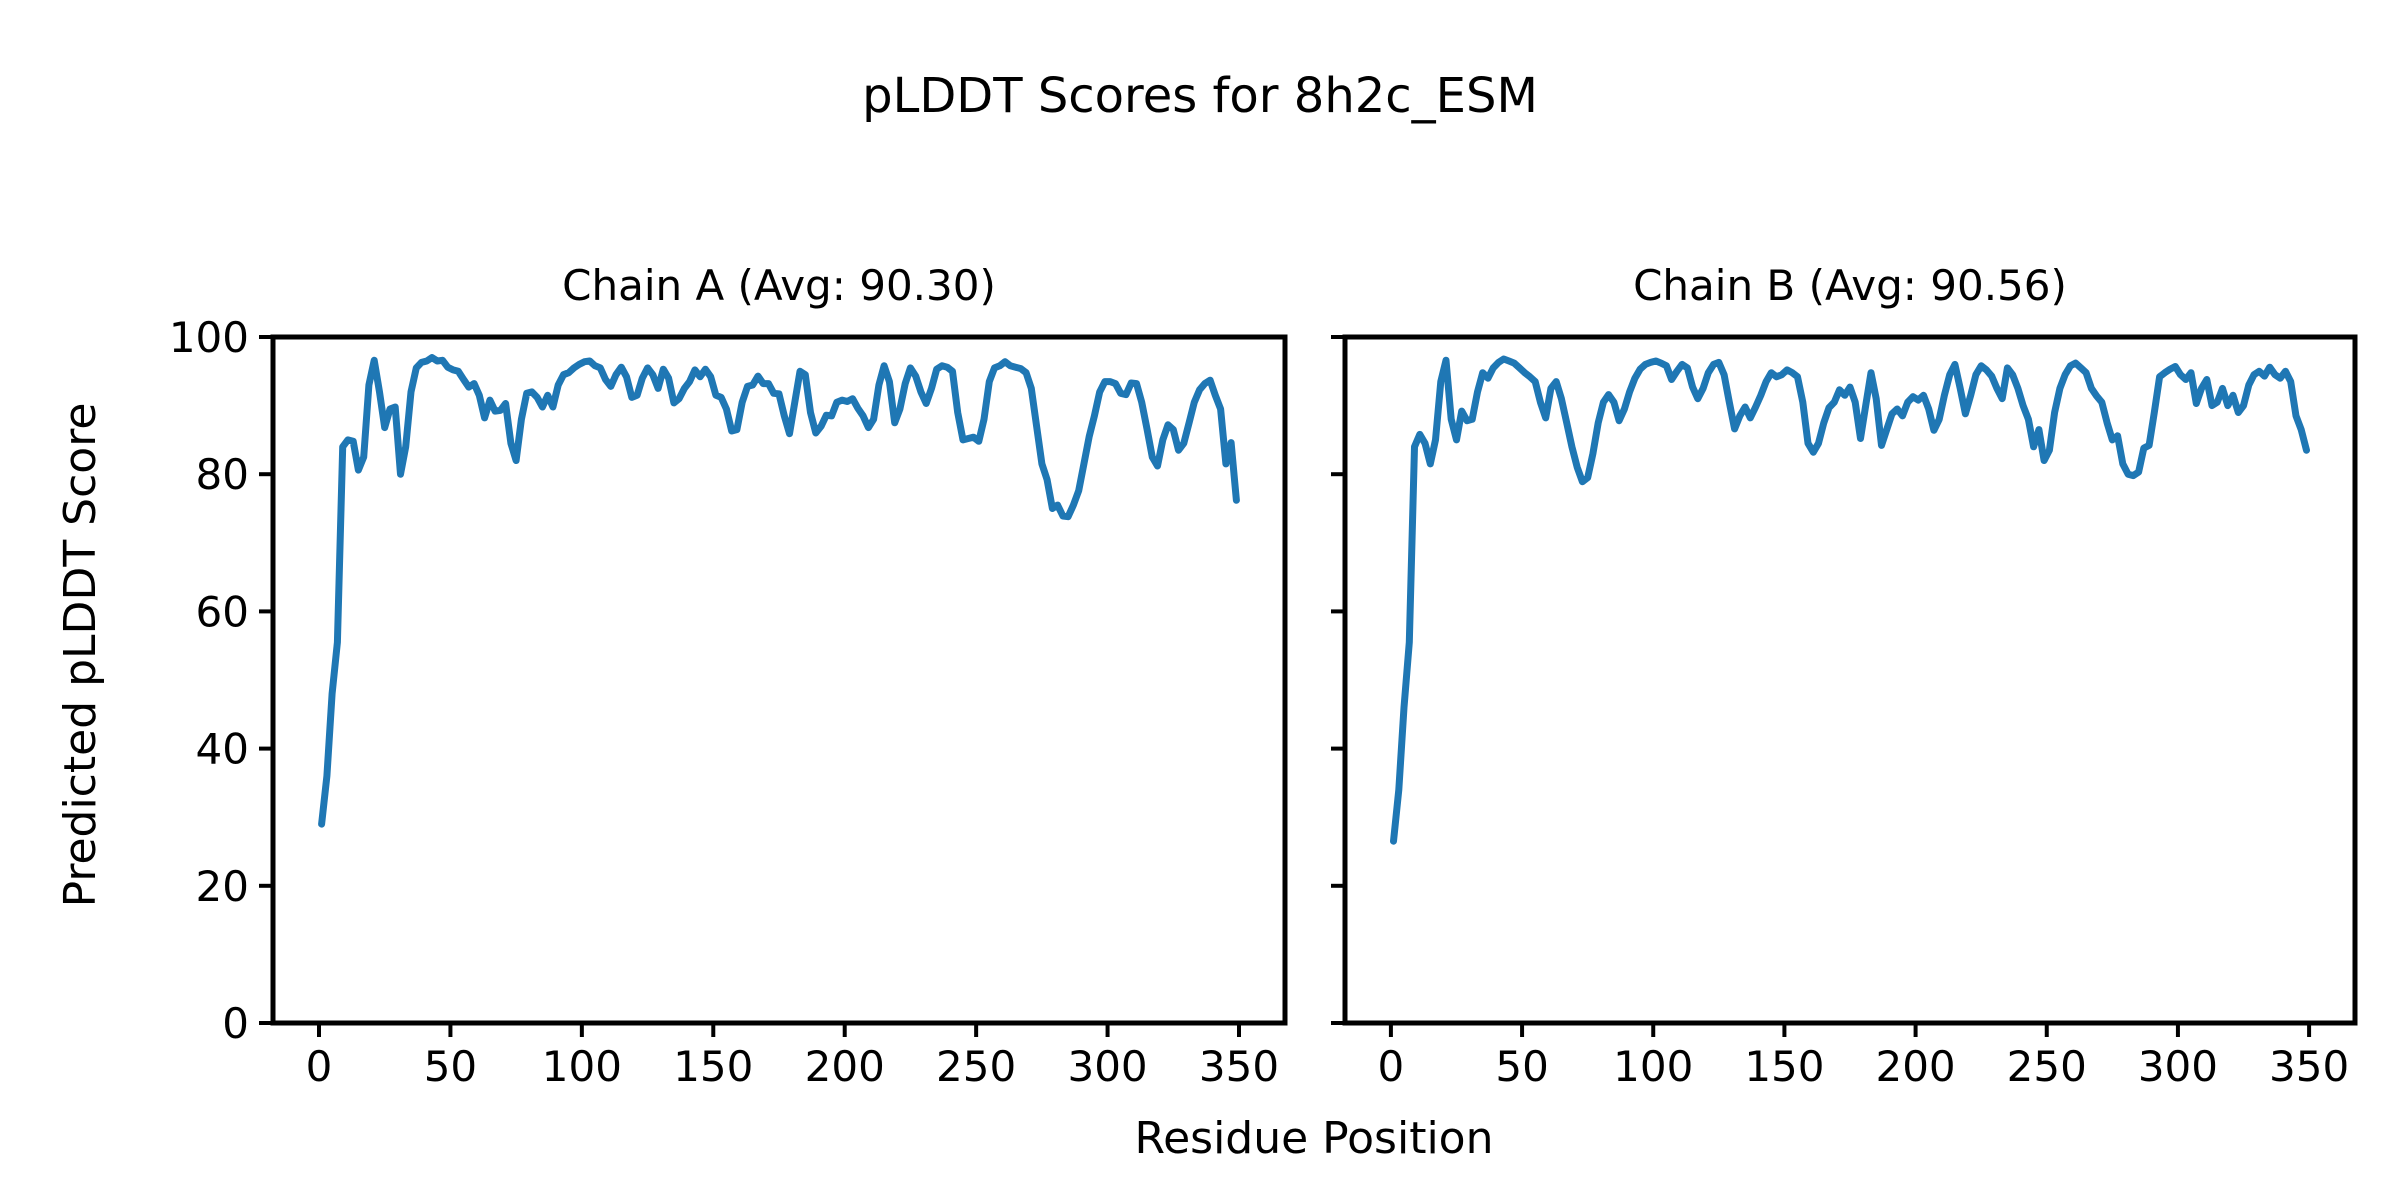  I want to click on y-axis-label: Predicted pLDDT Score, so click(80, 655).